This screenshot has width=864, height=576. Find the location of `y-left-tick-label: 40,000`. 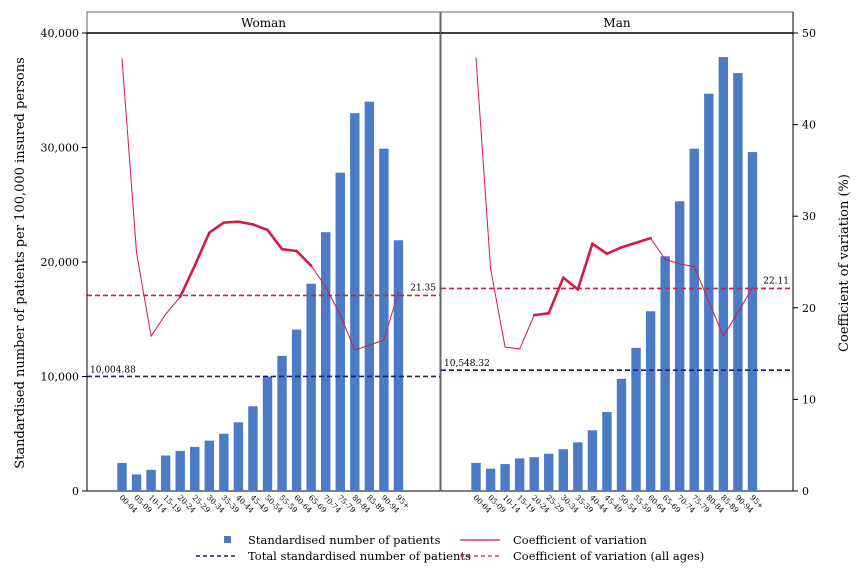

y-left-tick-label: 40,000 is located at coordinates (60, 33).